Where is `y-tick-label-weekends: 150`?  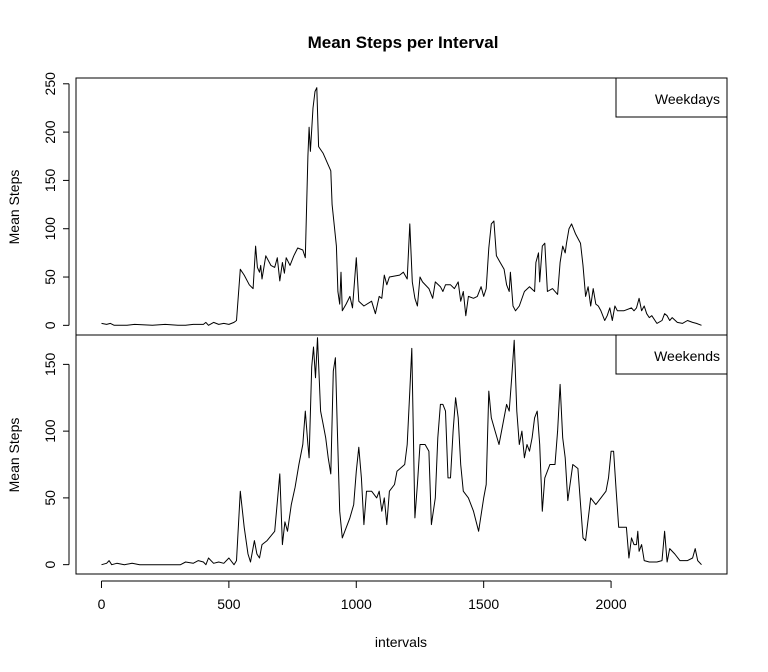 y-tick-label-weekends: 150 is located at coordinates (50, 364).